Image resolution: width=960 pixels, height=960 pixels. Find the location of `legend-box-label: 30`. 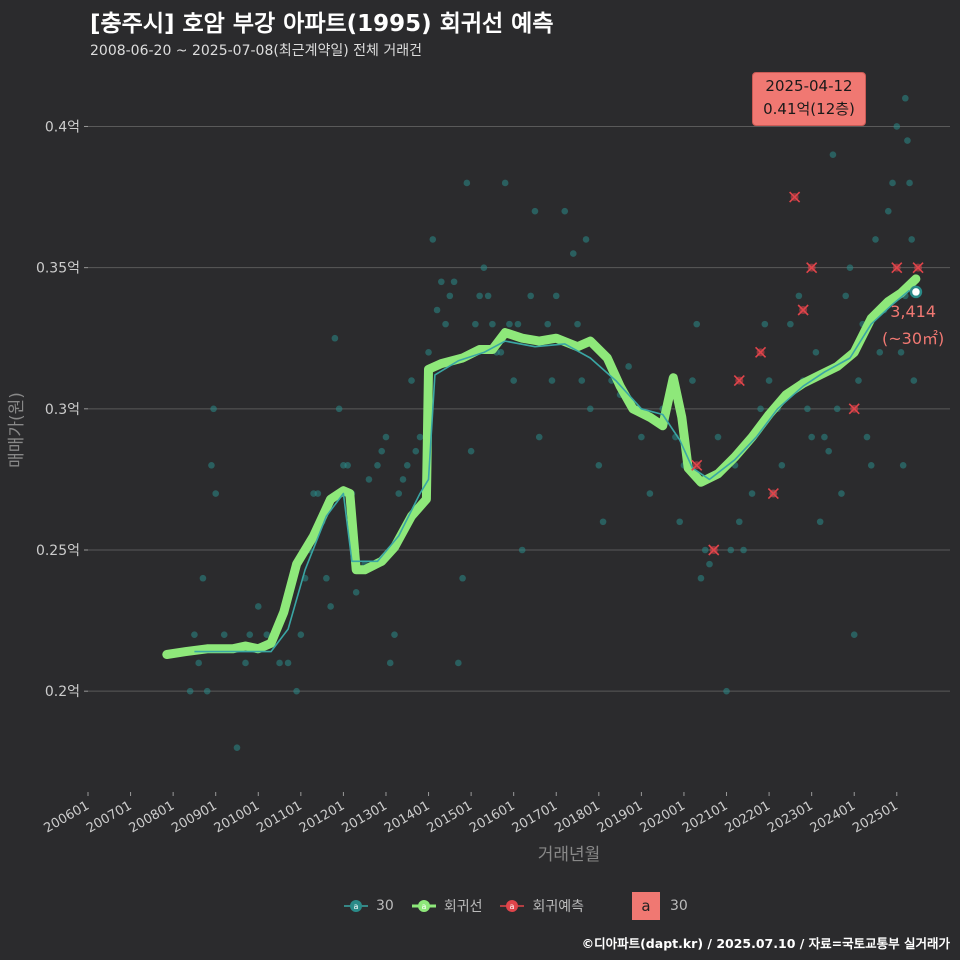

legend-box-label: 30 is located at coordinates (679, 906).